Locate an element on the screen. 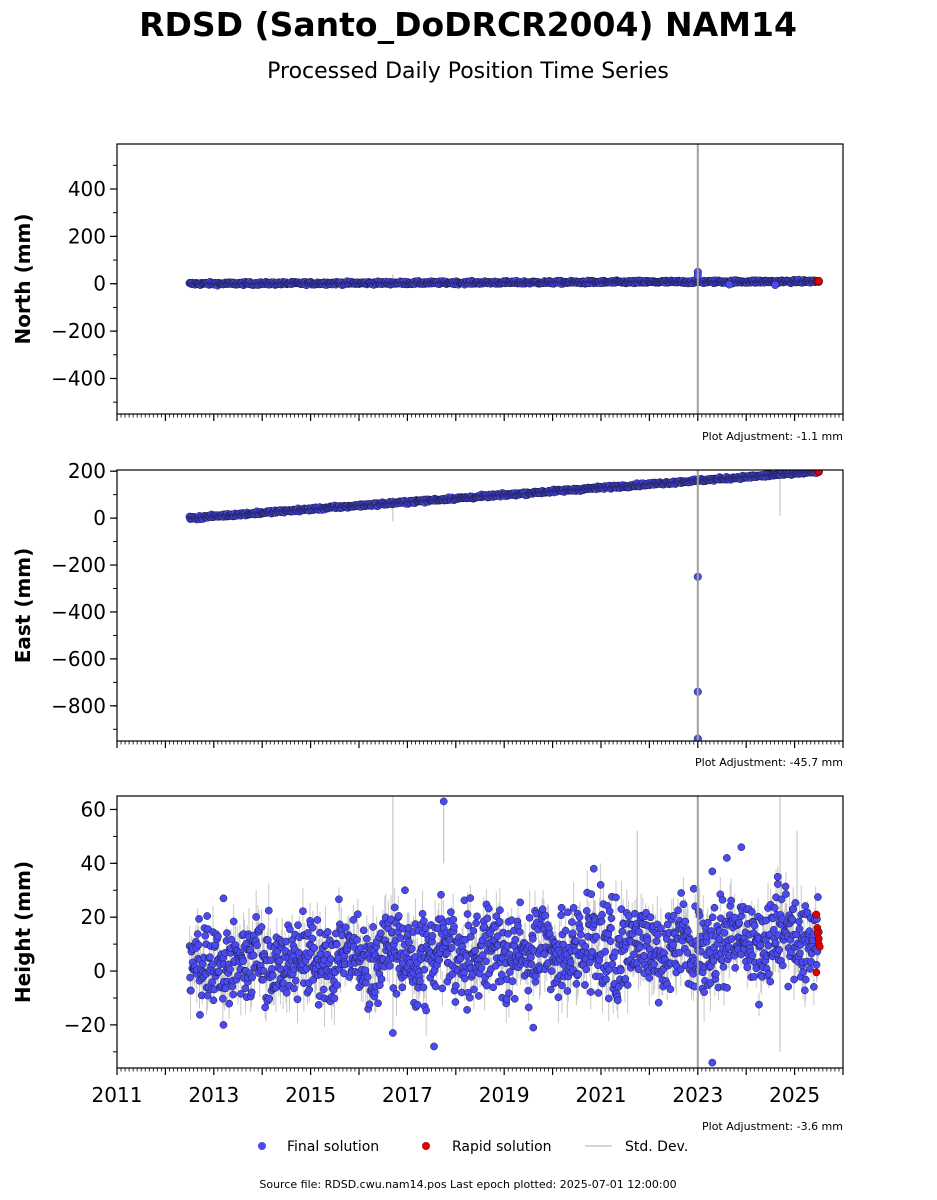 Image resolution: width=937 pixels, height=1200 pixels. plot-adjustment-note: Plot Adjustment: -1.1 mm is located at coordinates (772, 436).